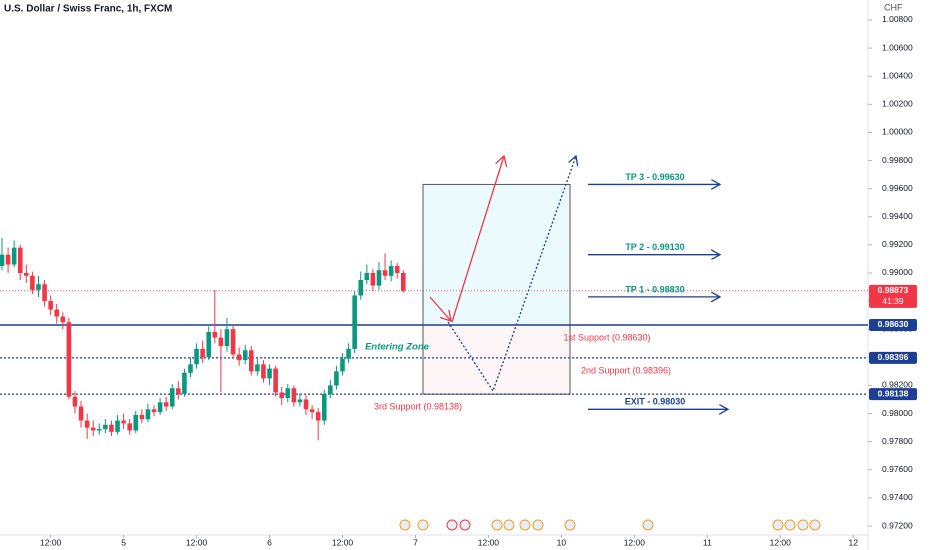 The width and height of the screenshot is (932, 550). What do you see at coordinates (897, 469) in the screenshot?
I see `y-tick-label: 0.97600` at bounding box center [897, 469].